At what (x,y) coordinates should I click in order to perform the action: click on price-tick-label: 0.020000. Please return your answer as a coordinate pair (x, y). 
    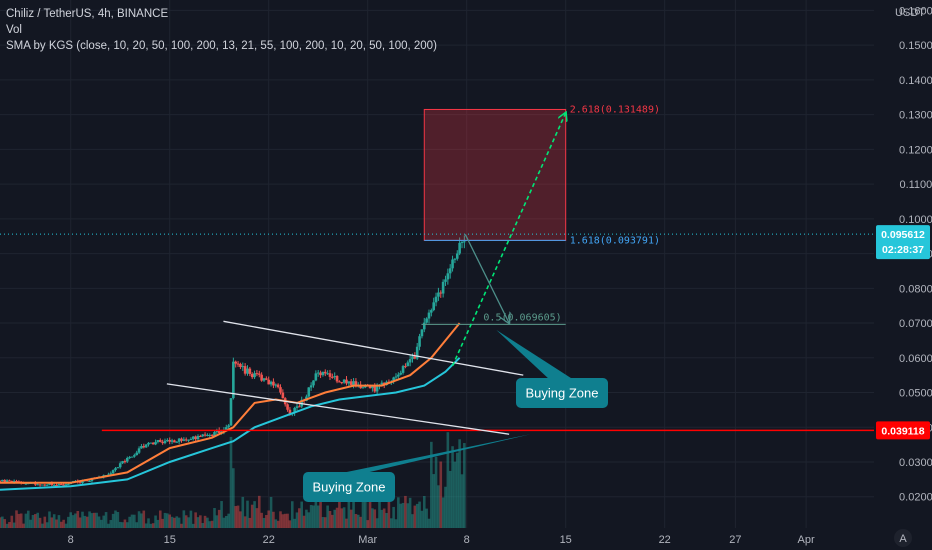
    Looking at the image, I should click on (915, 498).